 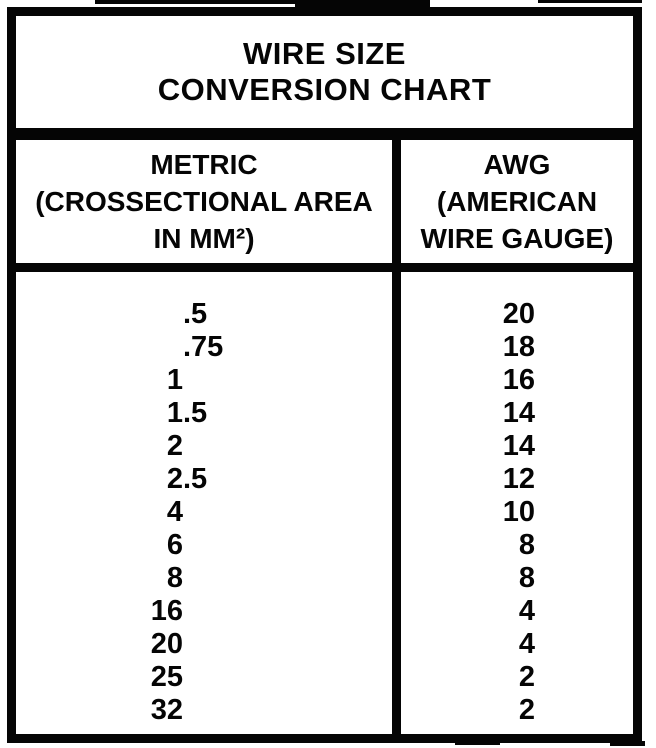 I want to click on metric-cell: 8, so click(x=204, y=578).